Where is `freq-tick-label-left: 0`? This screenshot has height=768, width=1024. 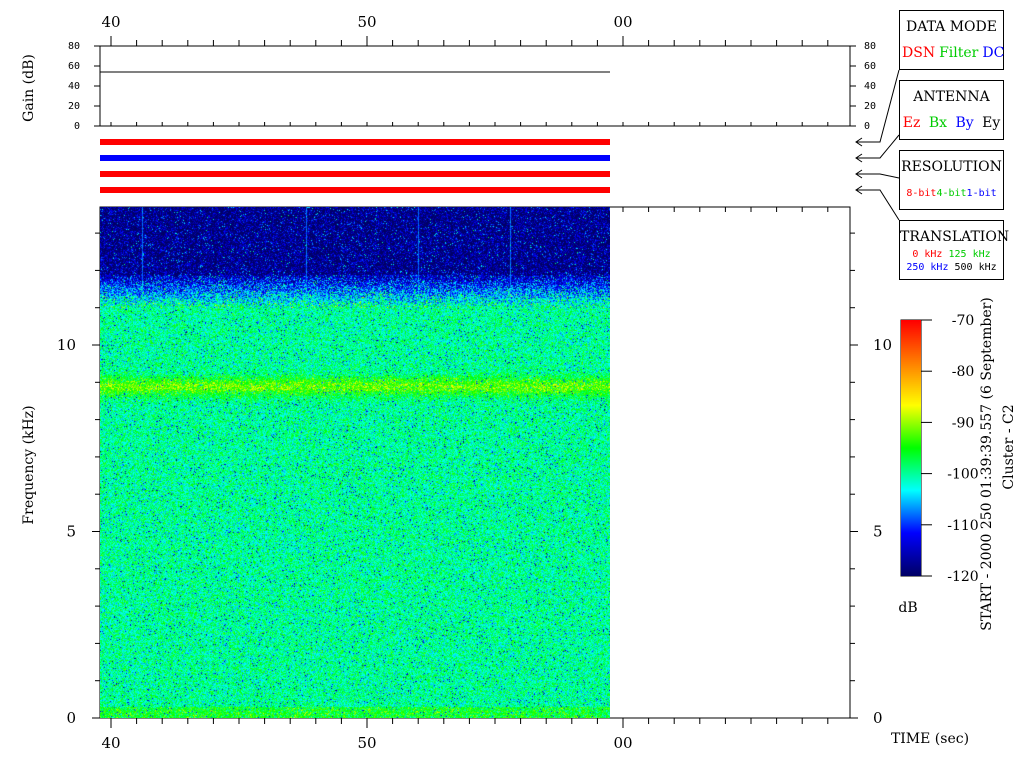 freq-tick-label-left: 0 is located at coordinates (71, 718).